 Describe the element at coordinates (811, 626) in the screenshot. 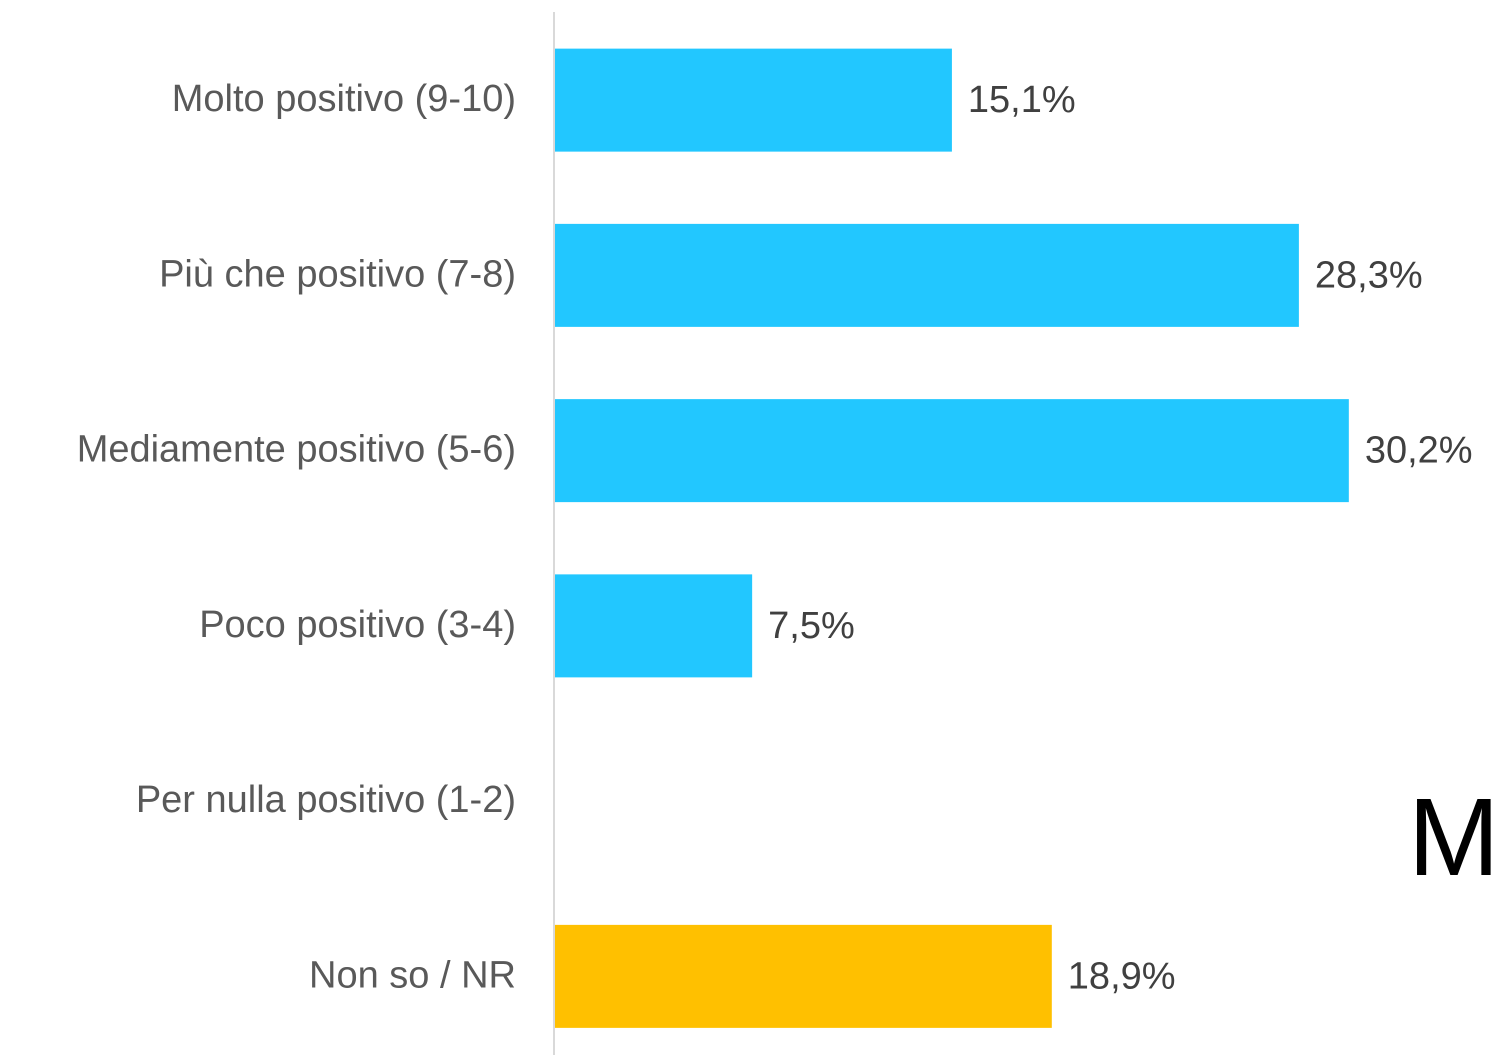

I see `value-label: 7,5%` at that location.